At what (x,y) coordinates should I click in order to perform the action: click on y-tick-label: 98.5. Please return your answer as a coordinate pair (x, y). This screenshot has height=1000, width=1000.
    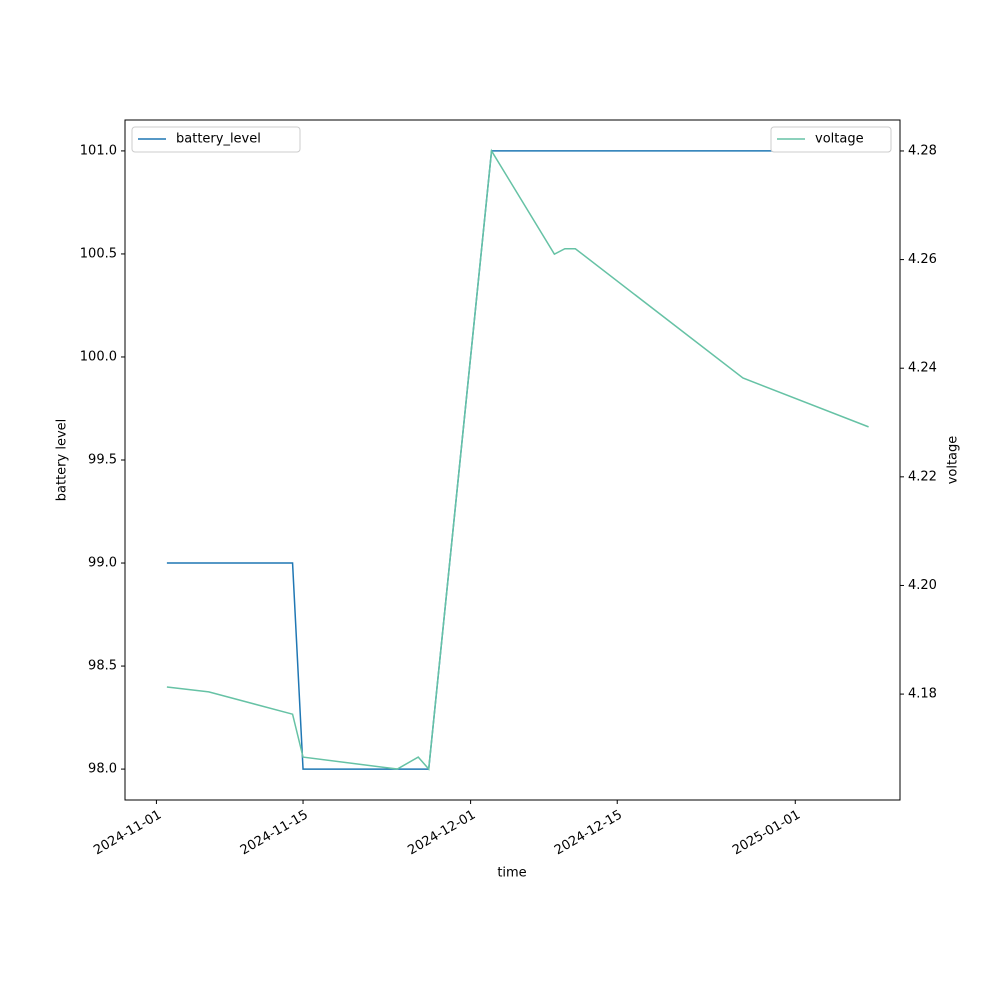
    Looking at the image, I should click on (102, 666).